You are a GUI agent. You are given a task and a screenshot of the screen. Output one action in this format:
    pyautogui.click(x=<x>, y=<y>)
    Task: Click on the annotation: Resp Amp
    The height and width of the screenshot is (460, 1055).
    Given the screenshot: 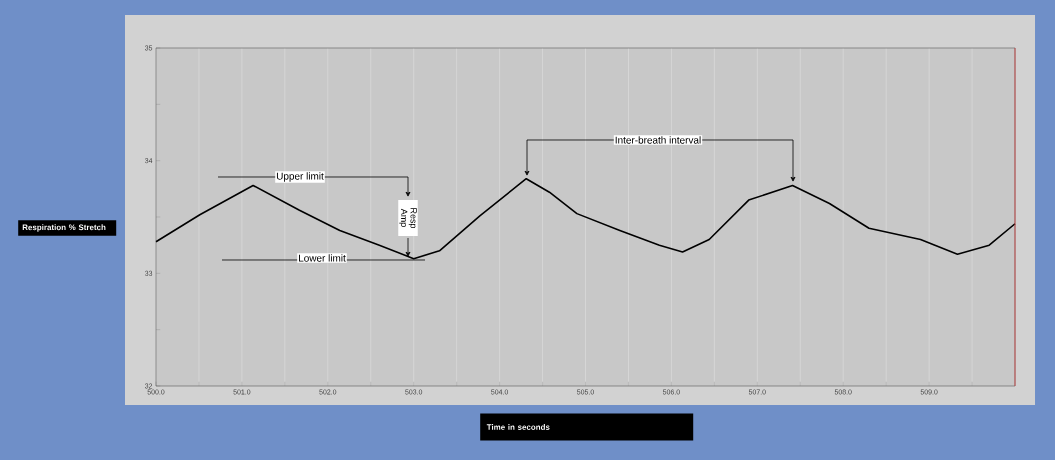 What is the action you would take?
    pyautogui.click(x=408, y=218)
    